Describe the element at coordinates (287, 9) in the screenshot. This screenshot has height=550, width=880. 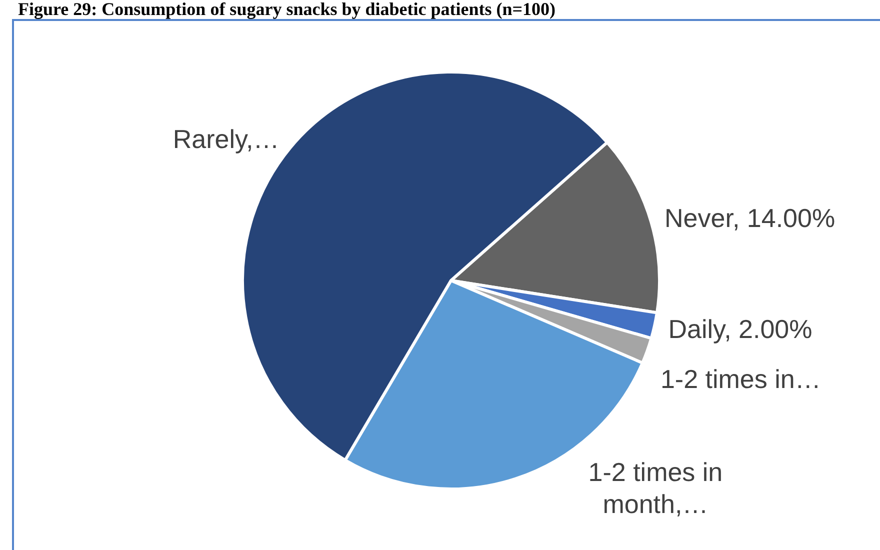
I see `chart-title: Figure 29: Consumption of sugary snacks by diabetic patients (n=100)` at that location.